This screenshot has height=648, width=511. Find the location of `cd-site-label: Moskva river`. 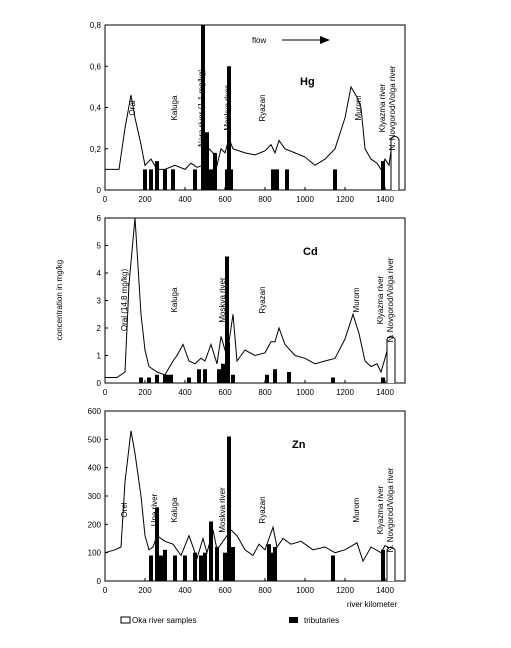

cd-site-label: Moskva river is located at coordinates (222, 300).